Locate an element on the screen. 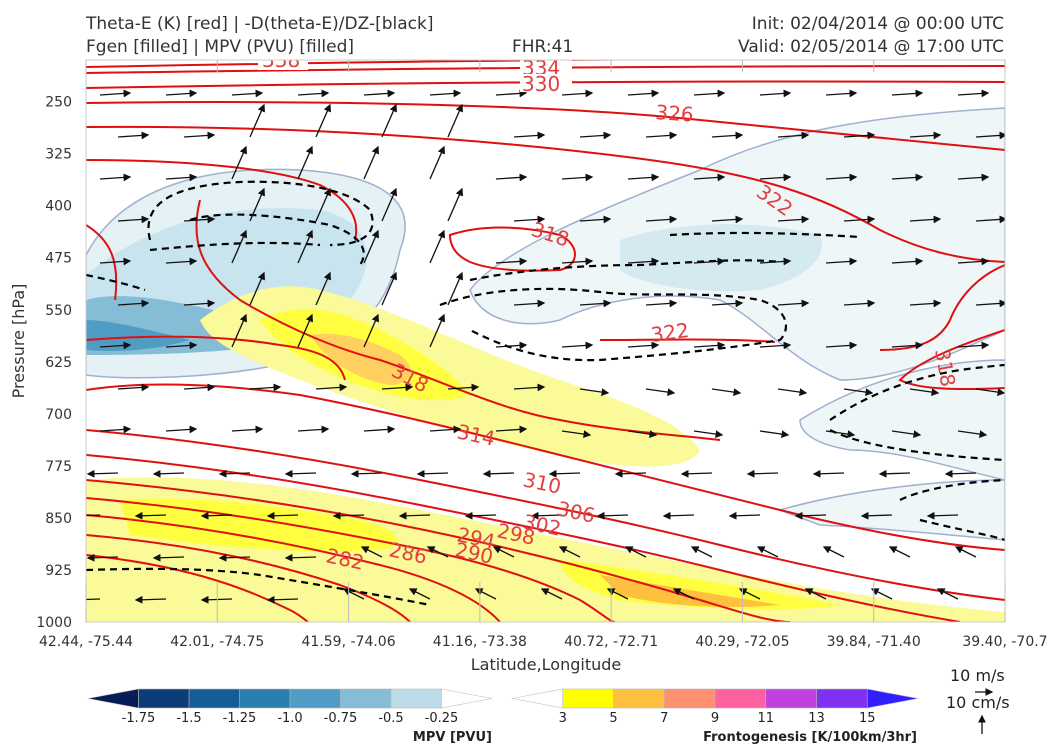  mpv-colorbar-tick: -1.75 is located at coordinates (139, 718).